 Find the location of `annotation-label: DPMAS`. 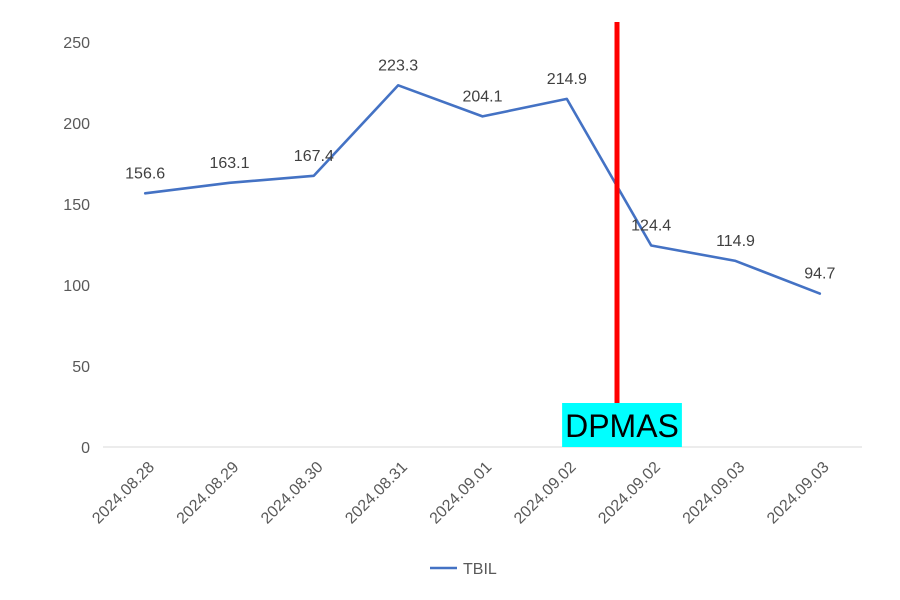

annotation-label: DPMAS is located at coordinates (622, 426).